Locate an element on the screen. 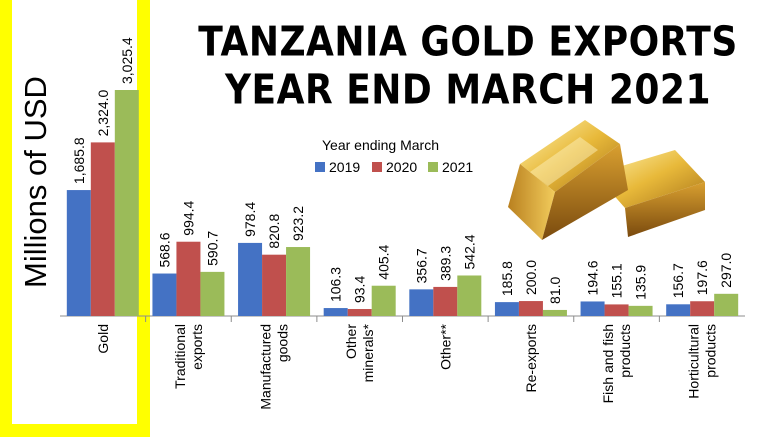  data-label-2021-0: 3,025.4 is located at coordinates (127, 60).